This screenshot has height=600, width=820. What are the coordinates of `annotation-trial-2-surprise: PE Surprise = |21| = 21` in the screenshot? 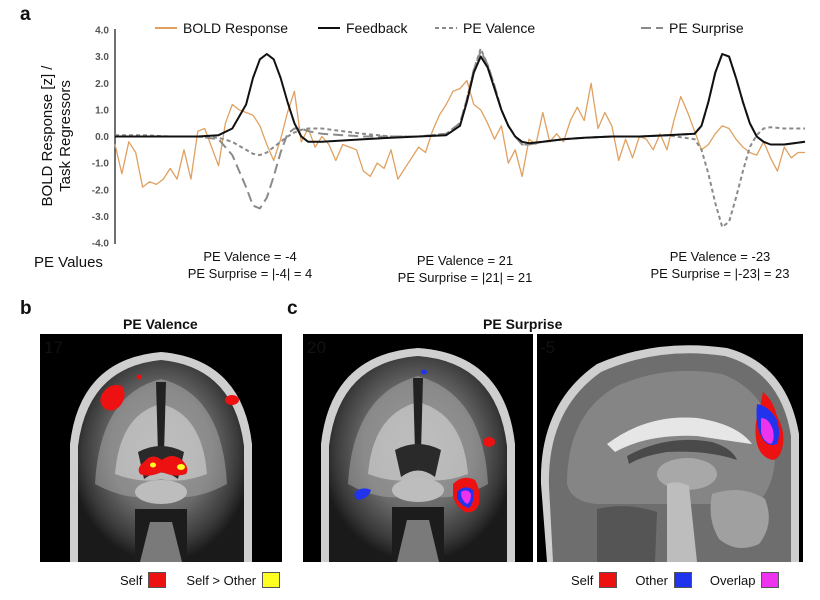 It's located at (465, 277).